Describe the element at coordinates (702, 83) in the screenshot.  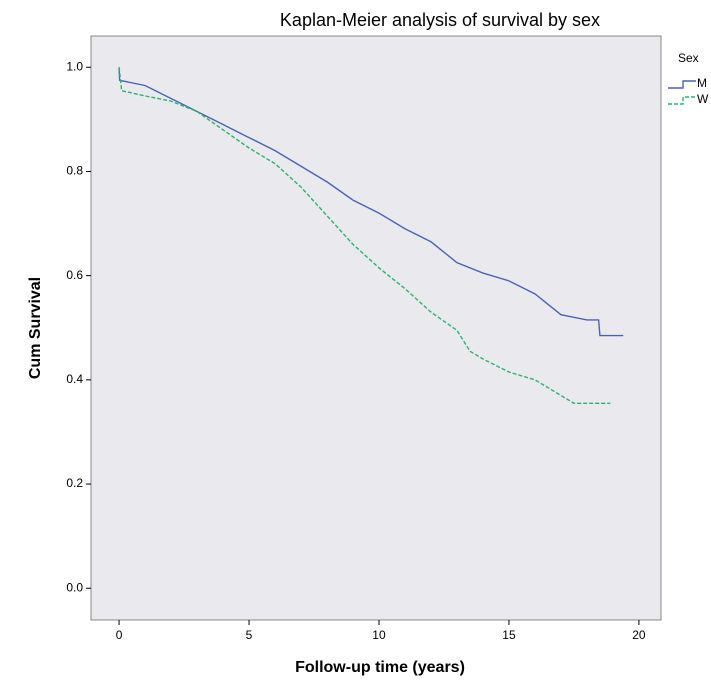
I see `legend-label: M` at that location.